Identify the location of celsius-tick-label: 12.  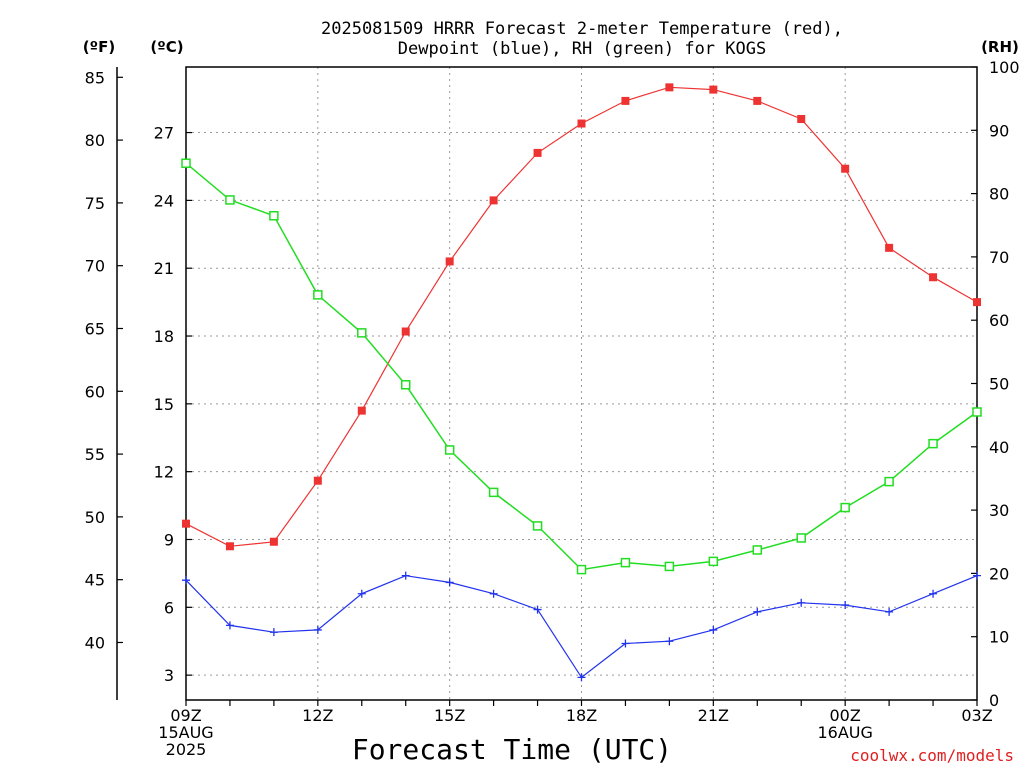
(164, 472).